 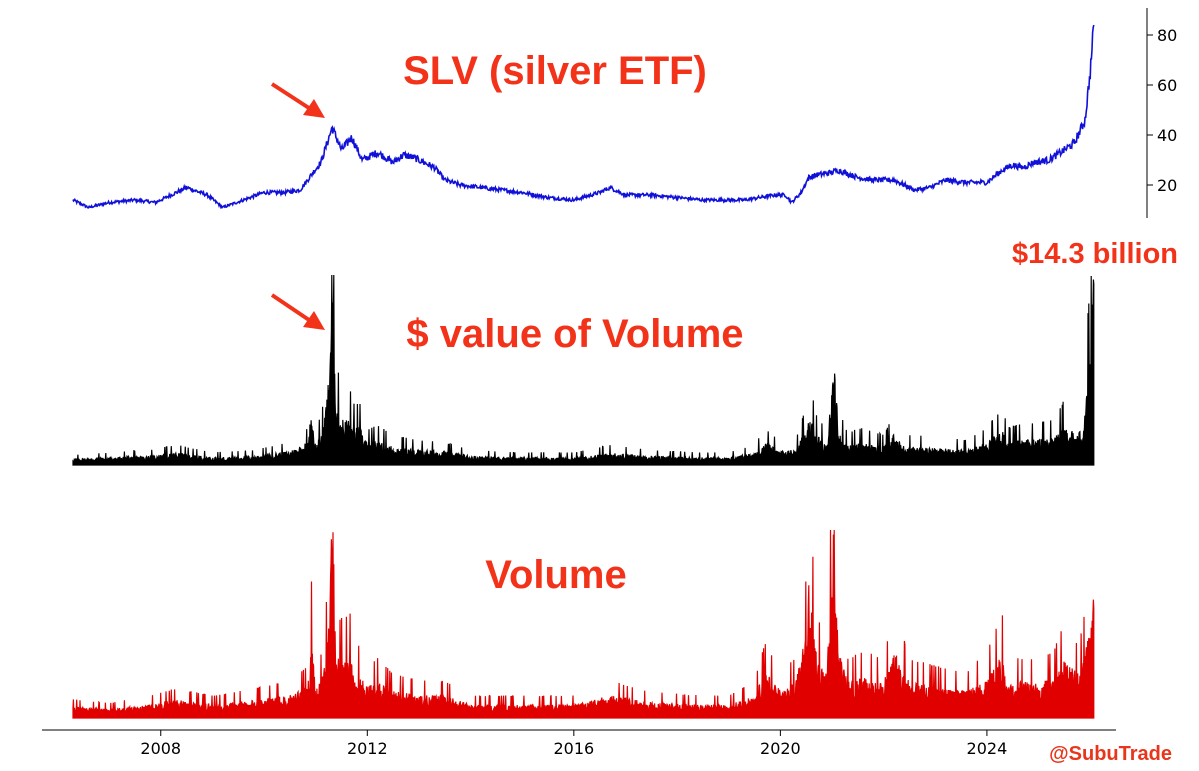 I want to click on x-ticks: 2008 2012 2016 2020 2024, so click(x=573, y=744).